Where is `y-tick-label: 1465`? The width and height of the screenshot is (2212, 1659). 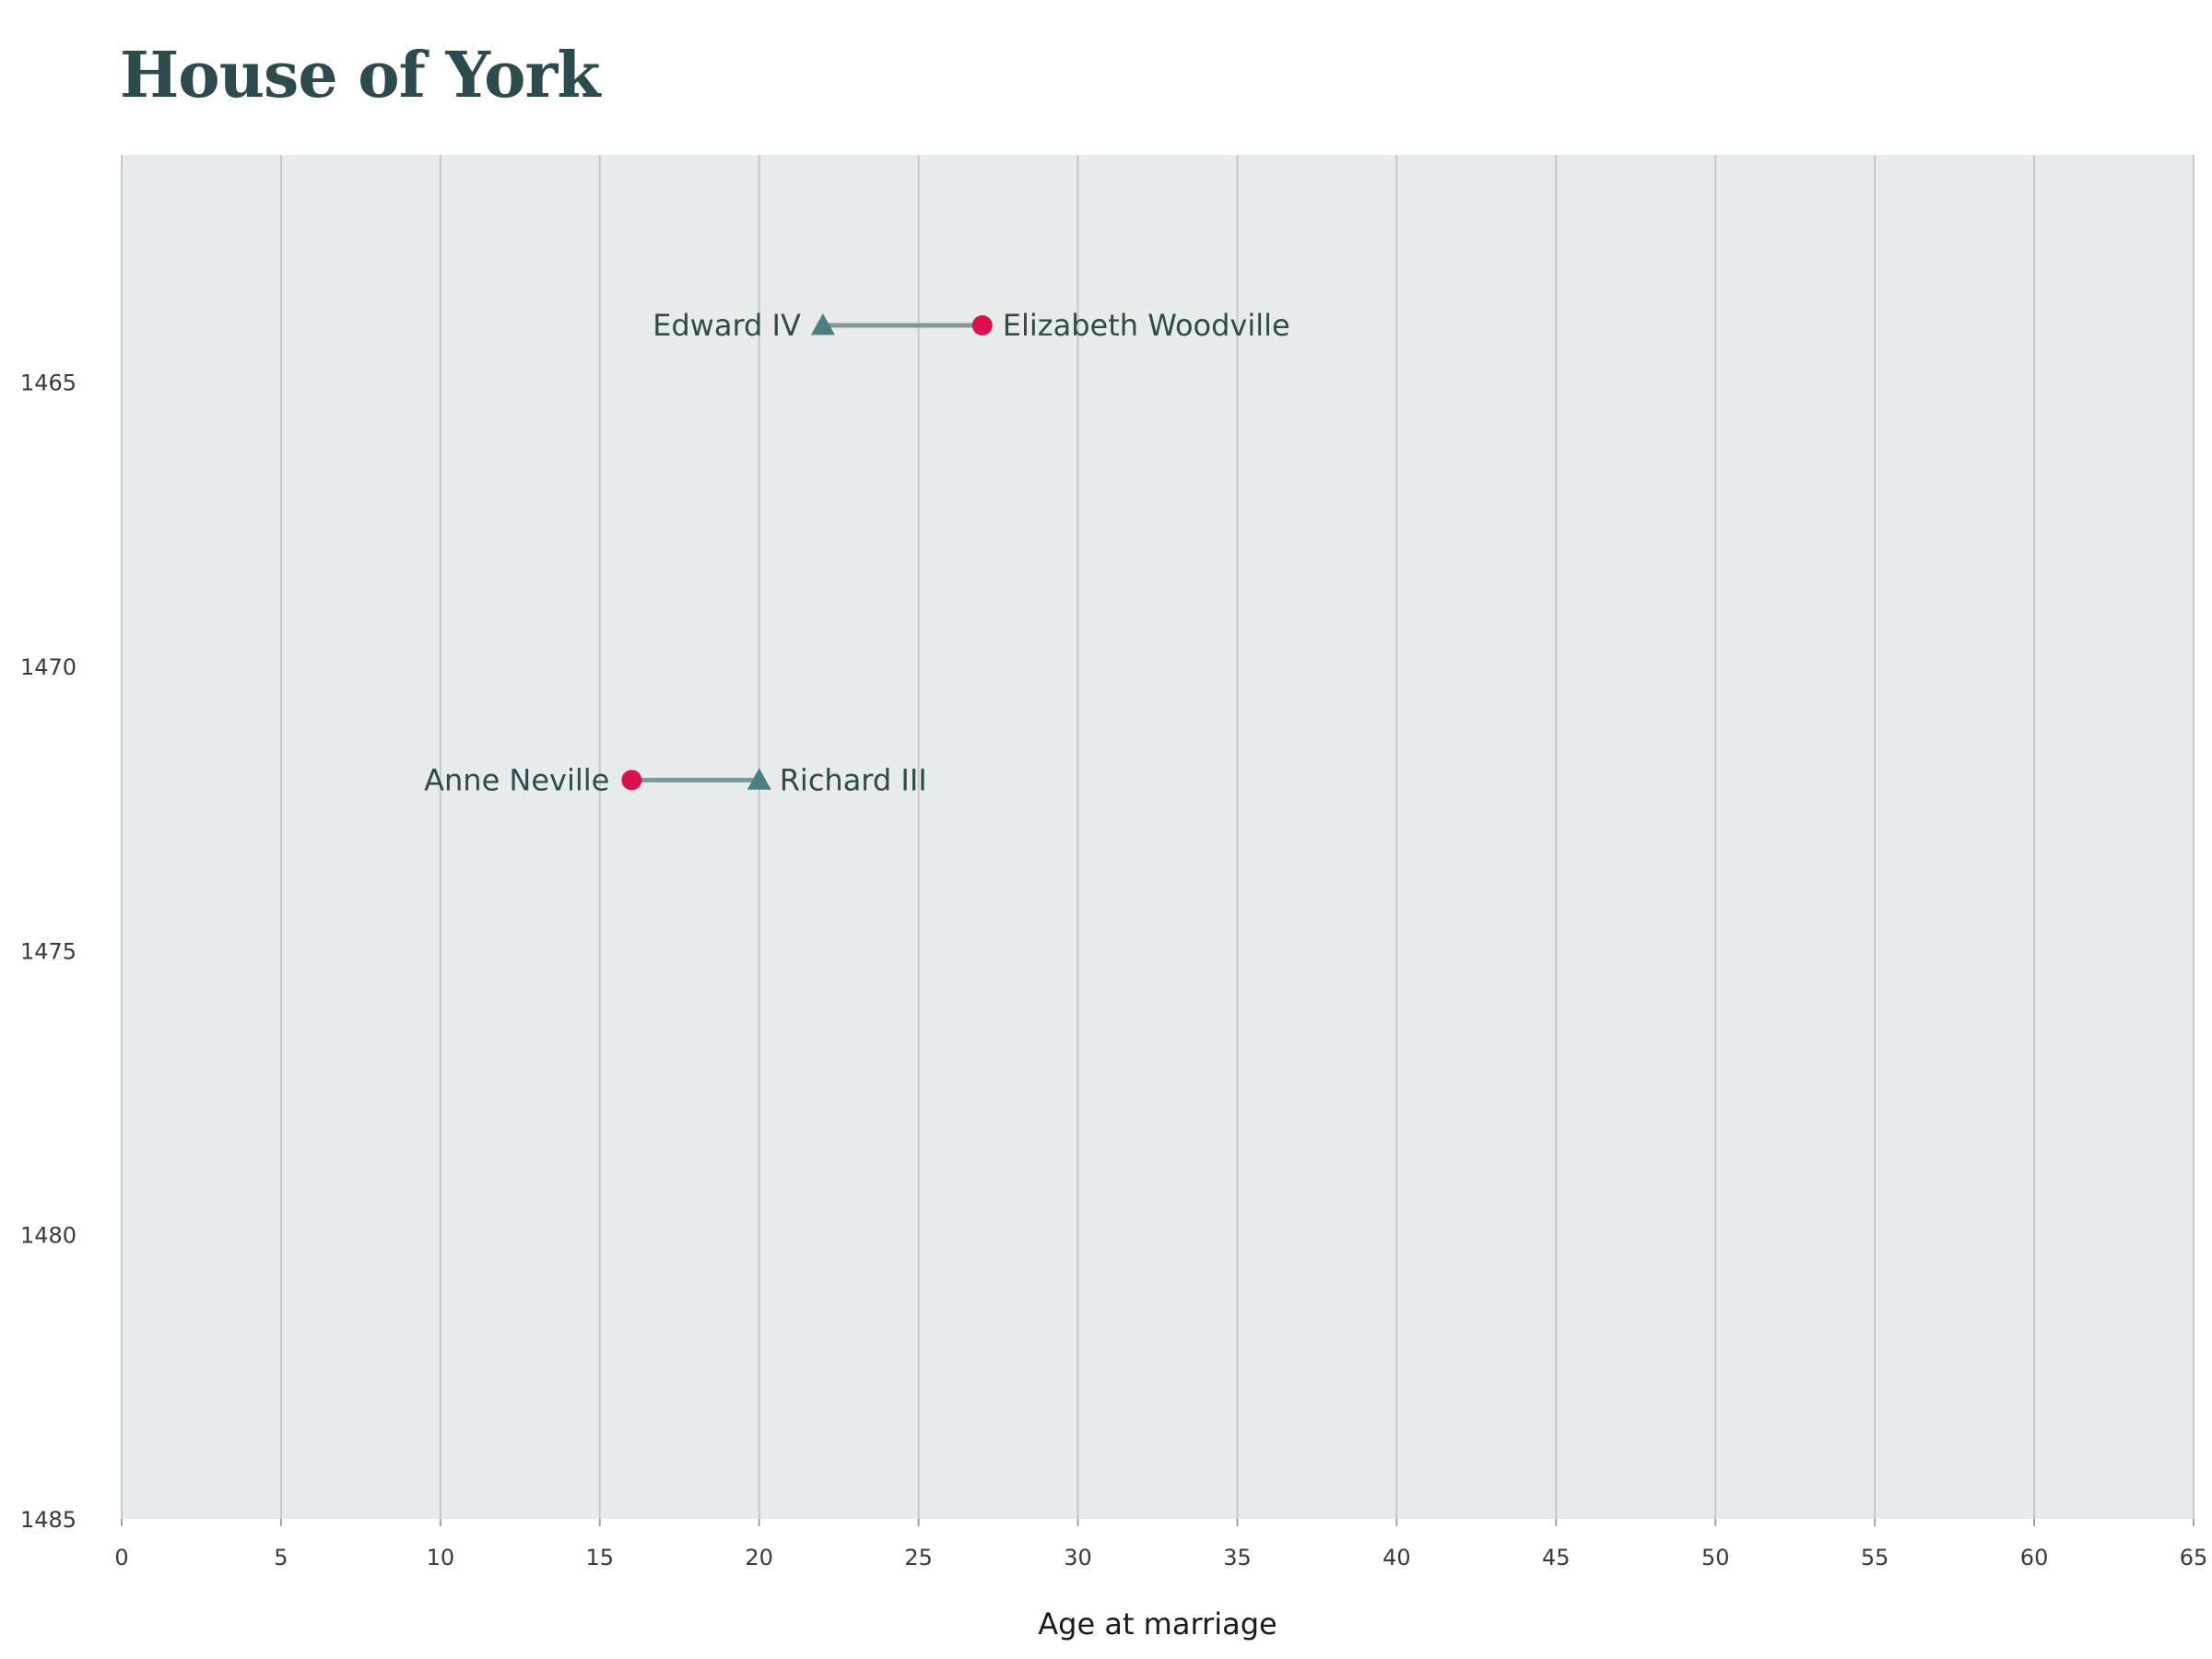 y-tick-label: 1465 is located at coordinates (48, 383).